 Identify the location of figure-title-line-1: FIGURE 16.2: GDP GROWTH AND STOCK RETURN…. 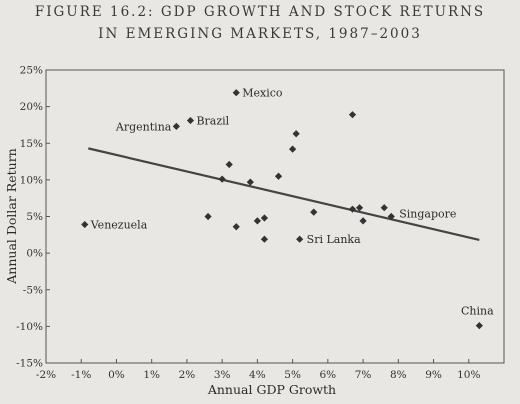
(260, 12).